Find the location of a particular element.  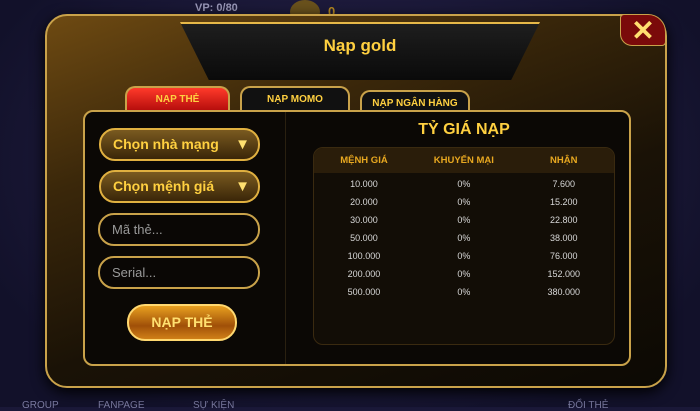

submit-card-button: NẠP THẺ is located at coordinates (182, 322).